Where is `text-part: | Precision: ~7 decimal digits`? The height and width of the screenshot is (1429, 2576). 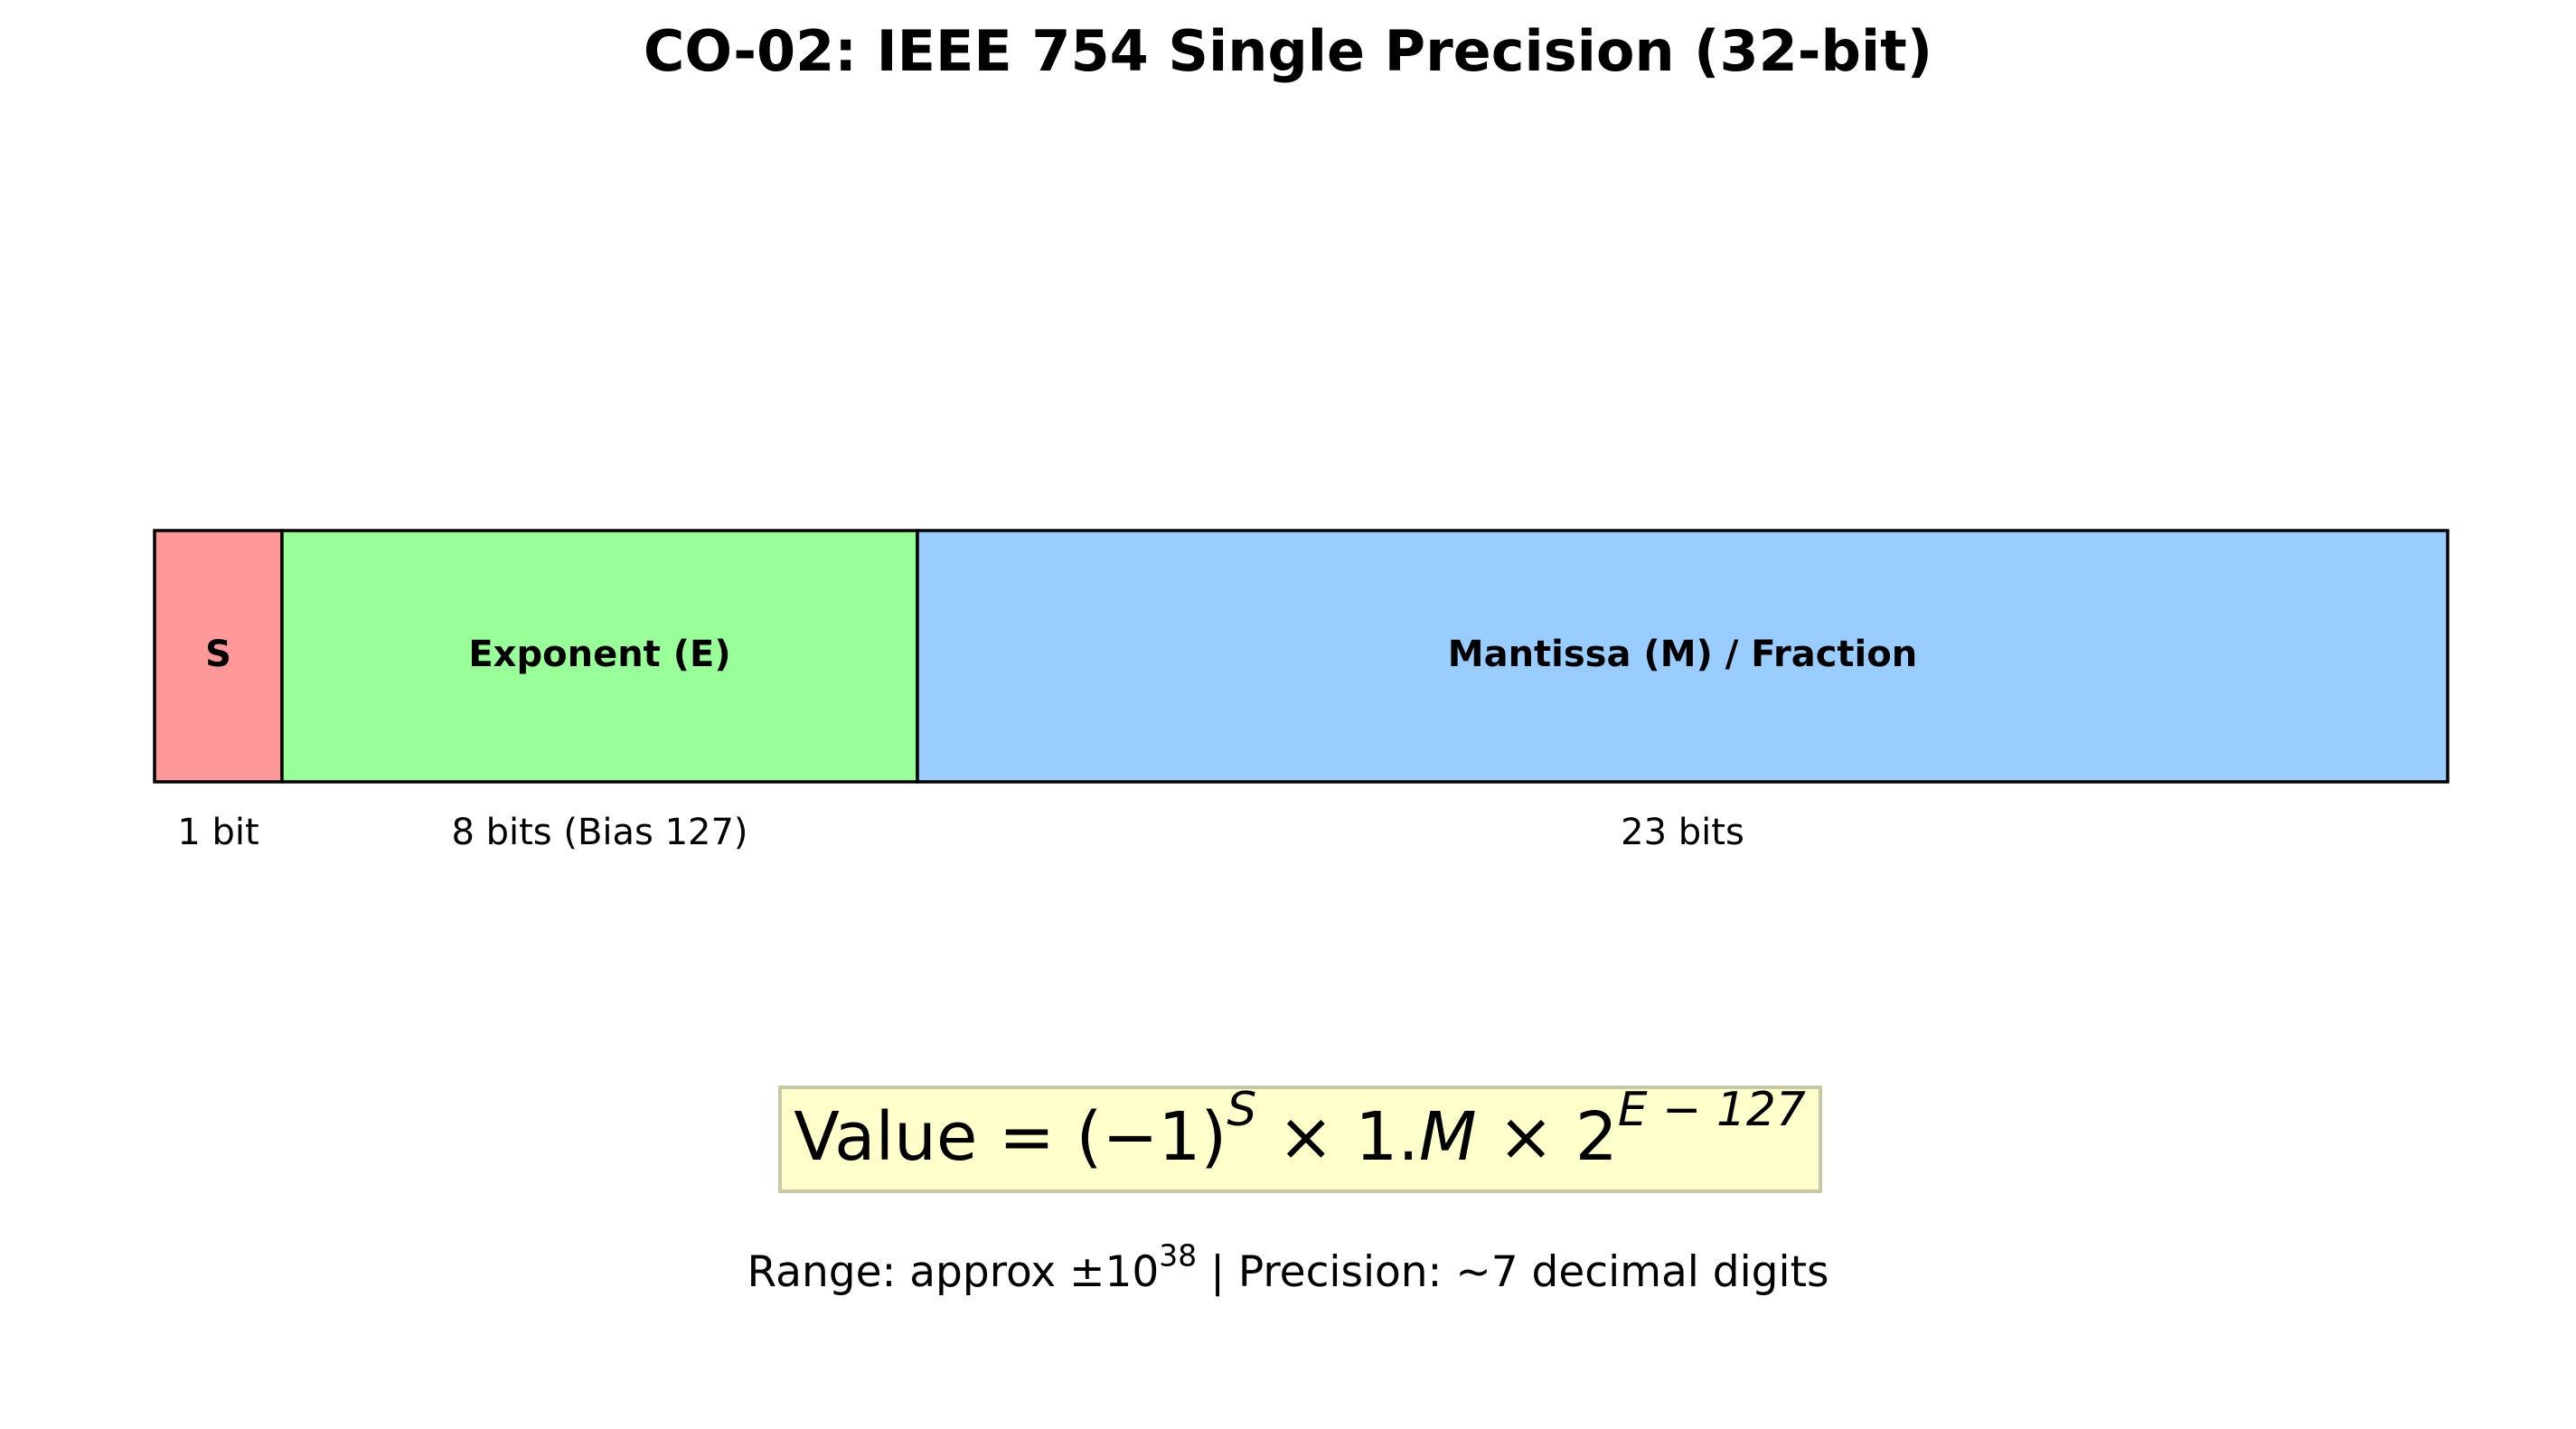
text-part: | Precision: ~7 decimal digits is located at coordinates (1513, 1272).